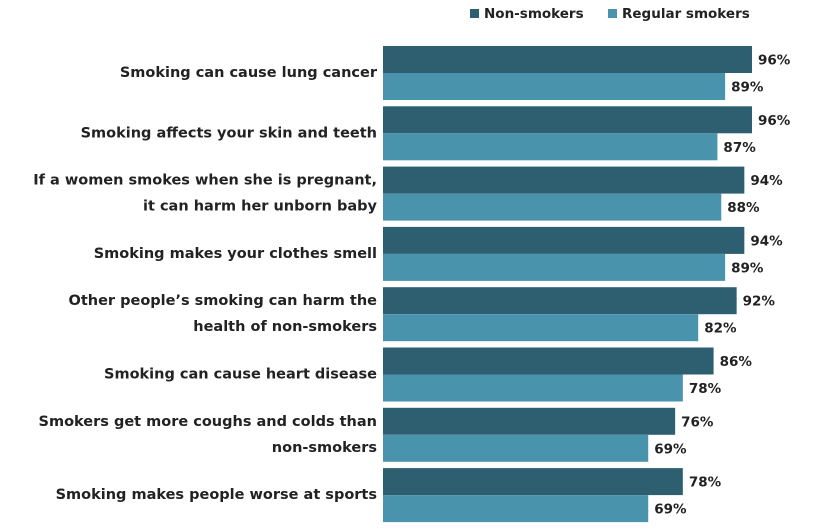  Describe the element at coordinates (739, 148) in the screenshot. I see `value-label: 87%` at that location.